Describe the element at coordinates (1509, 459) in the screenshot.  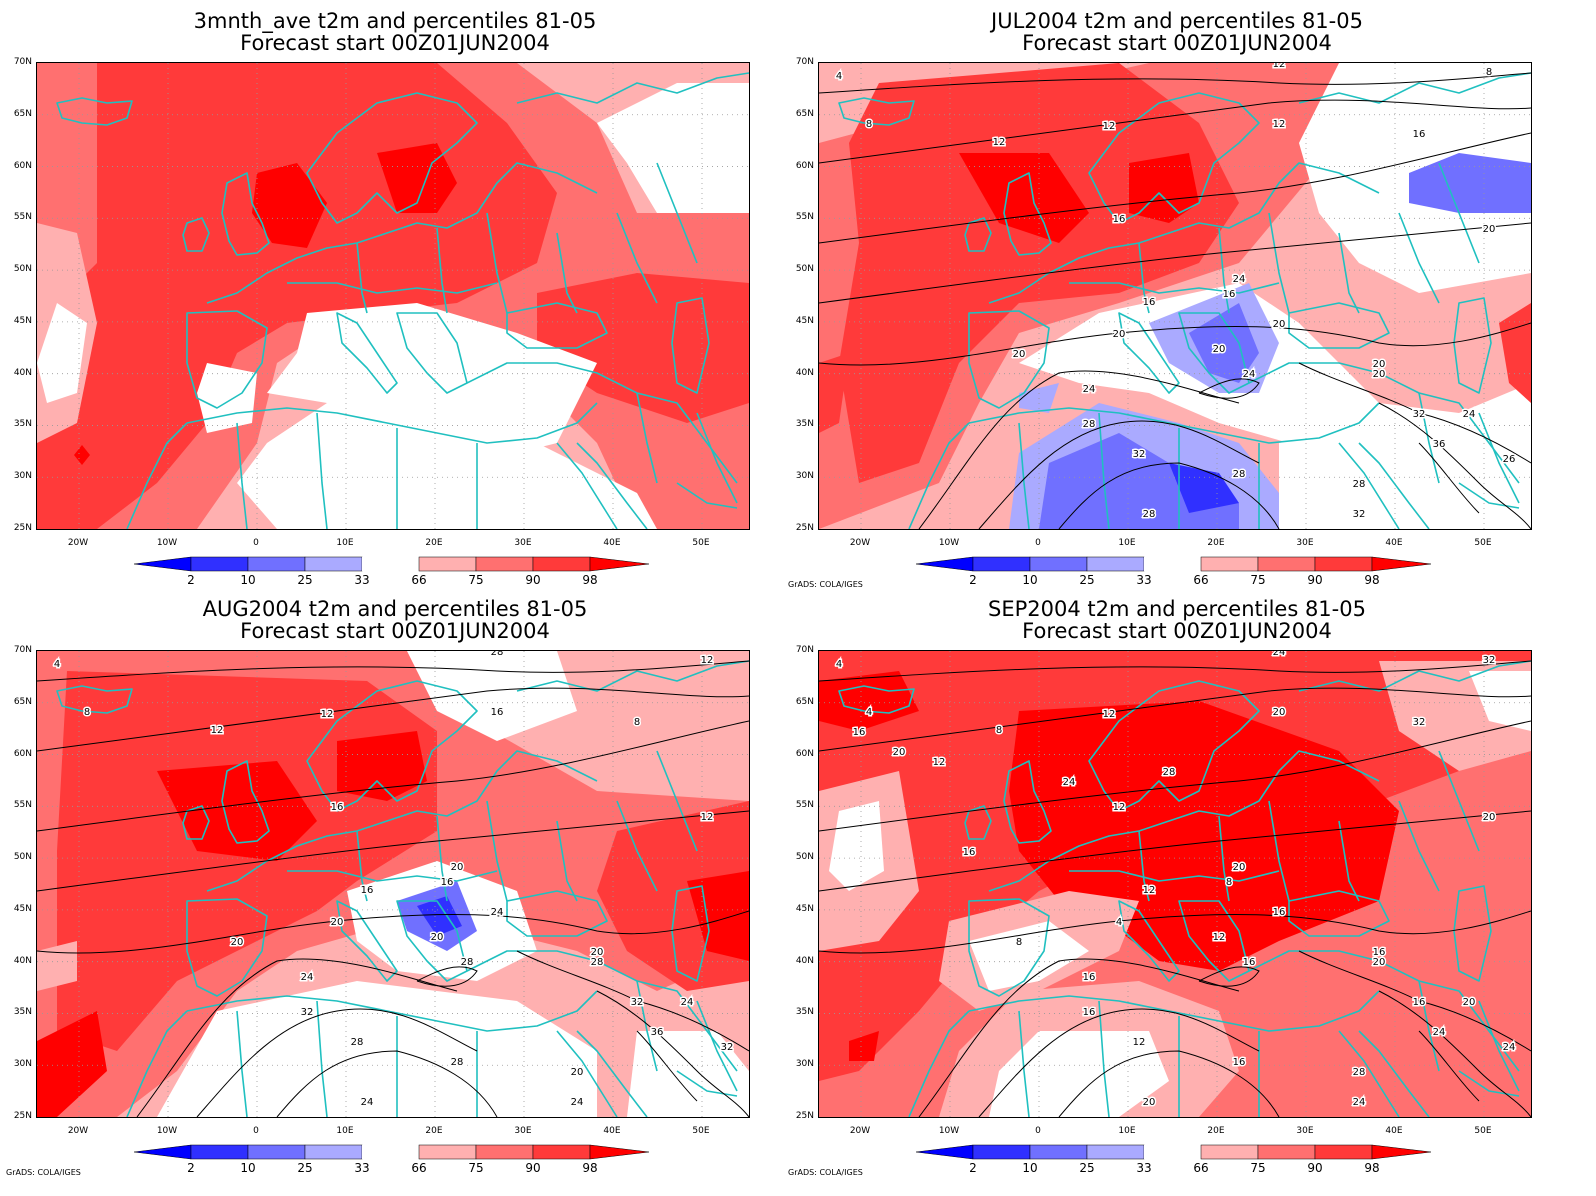
I see `contour-label: 26` at that location.